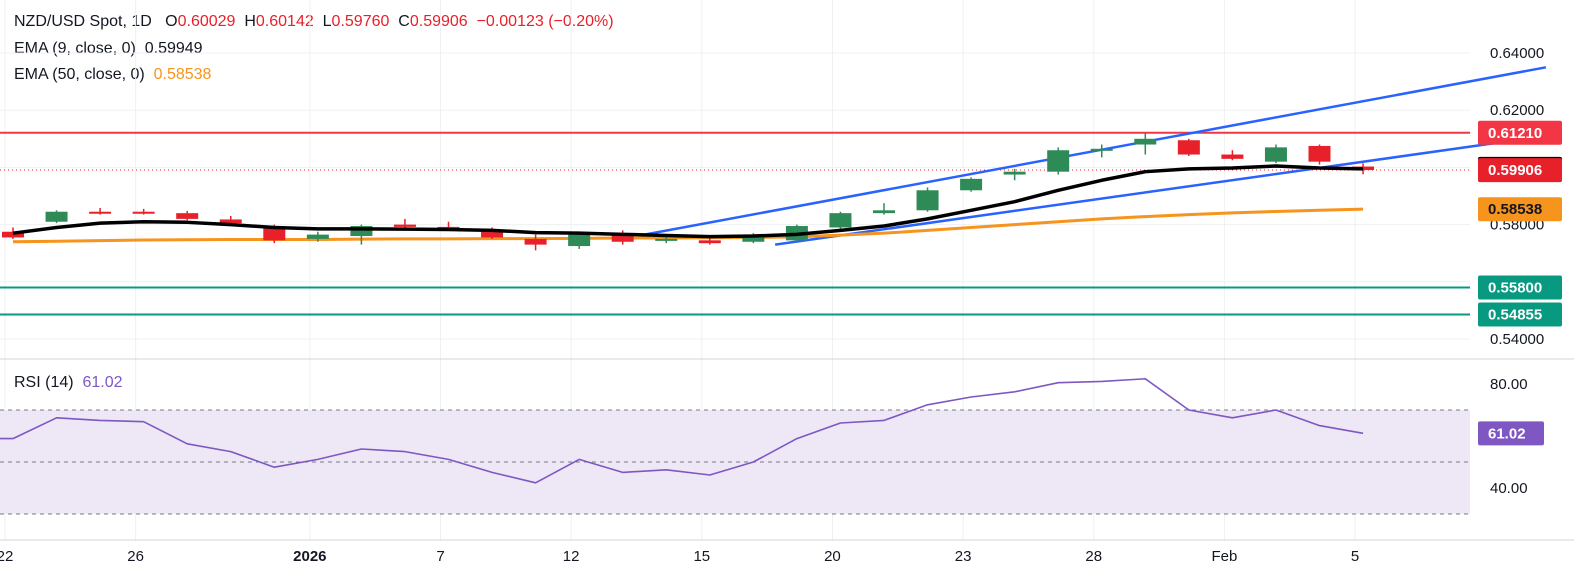 Image resolution: width=1574 pixels, height=578 pixels. I want to click on ema9-line, so click(688, 201).